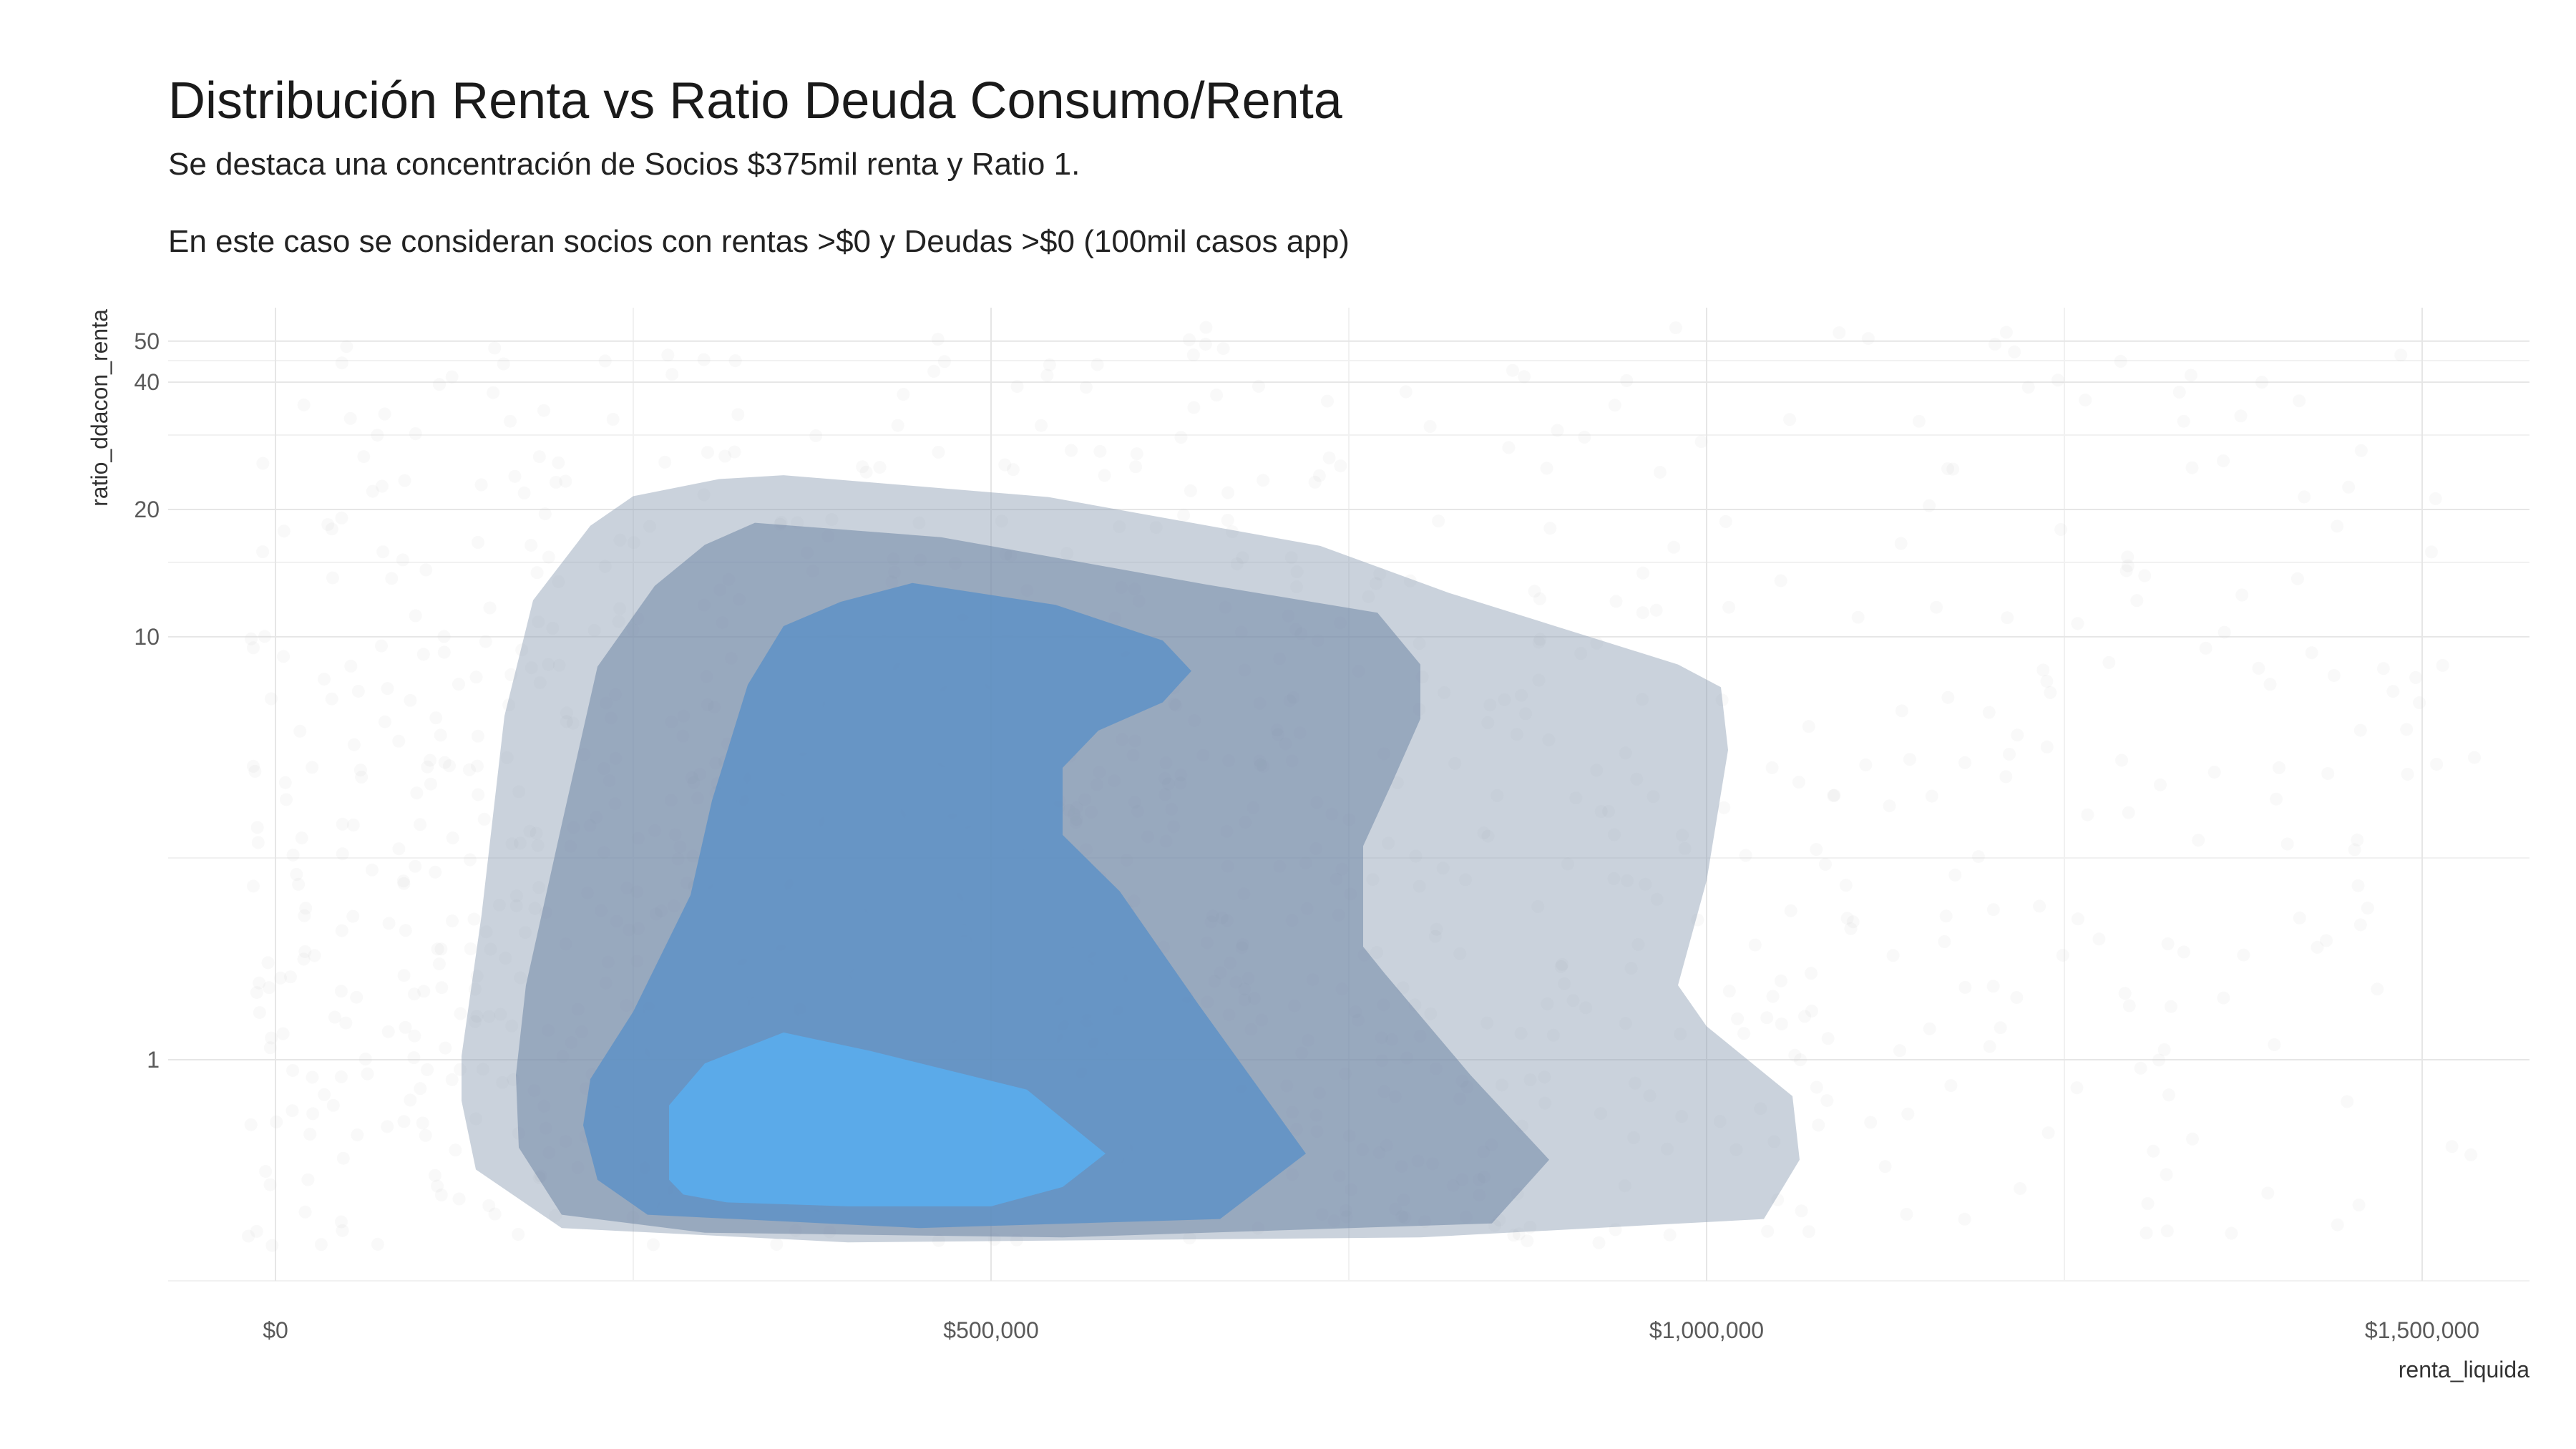 The height and width of the screenshot is (1449, 2576). What do you see at coordinates (2422, 1330) in the screenshot?
I see `x-tick-label: $1,500,000` at bounding box center [2422, 1330].